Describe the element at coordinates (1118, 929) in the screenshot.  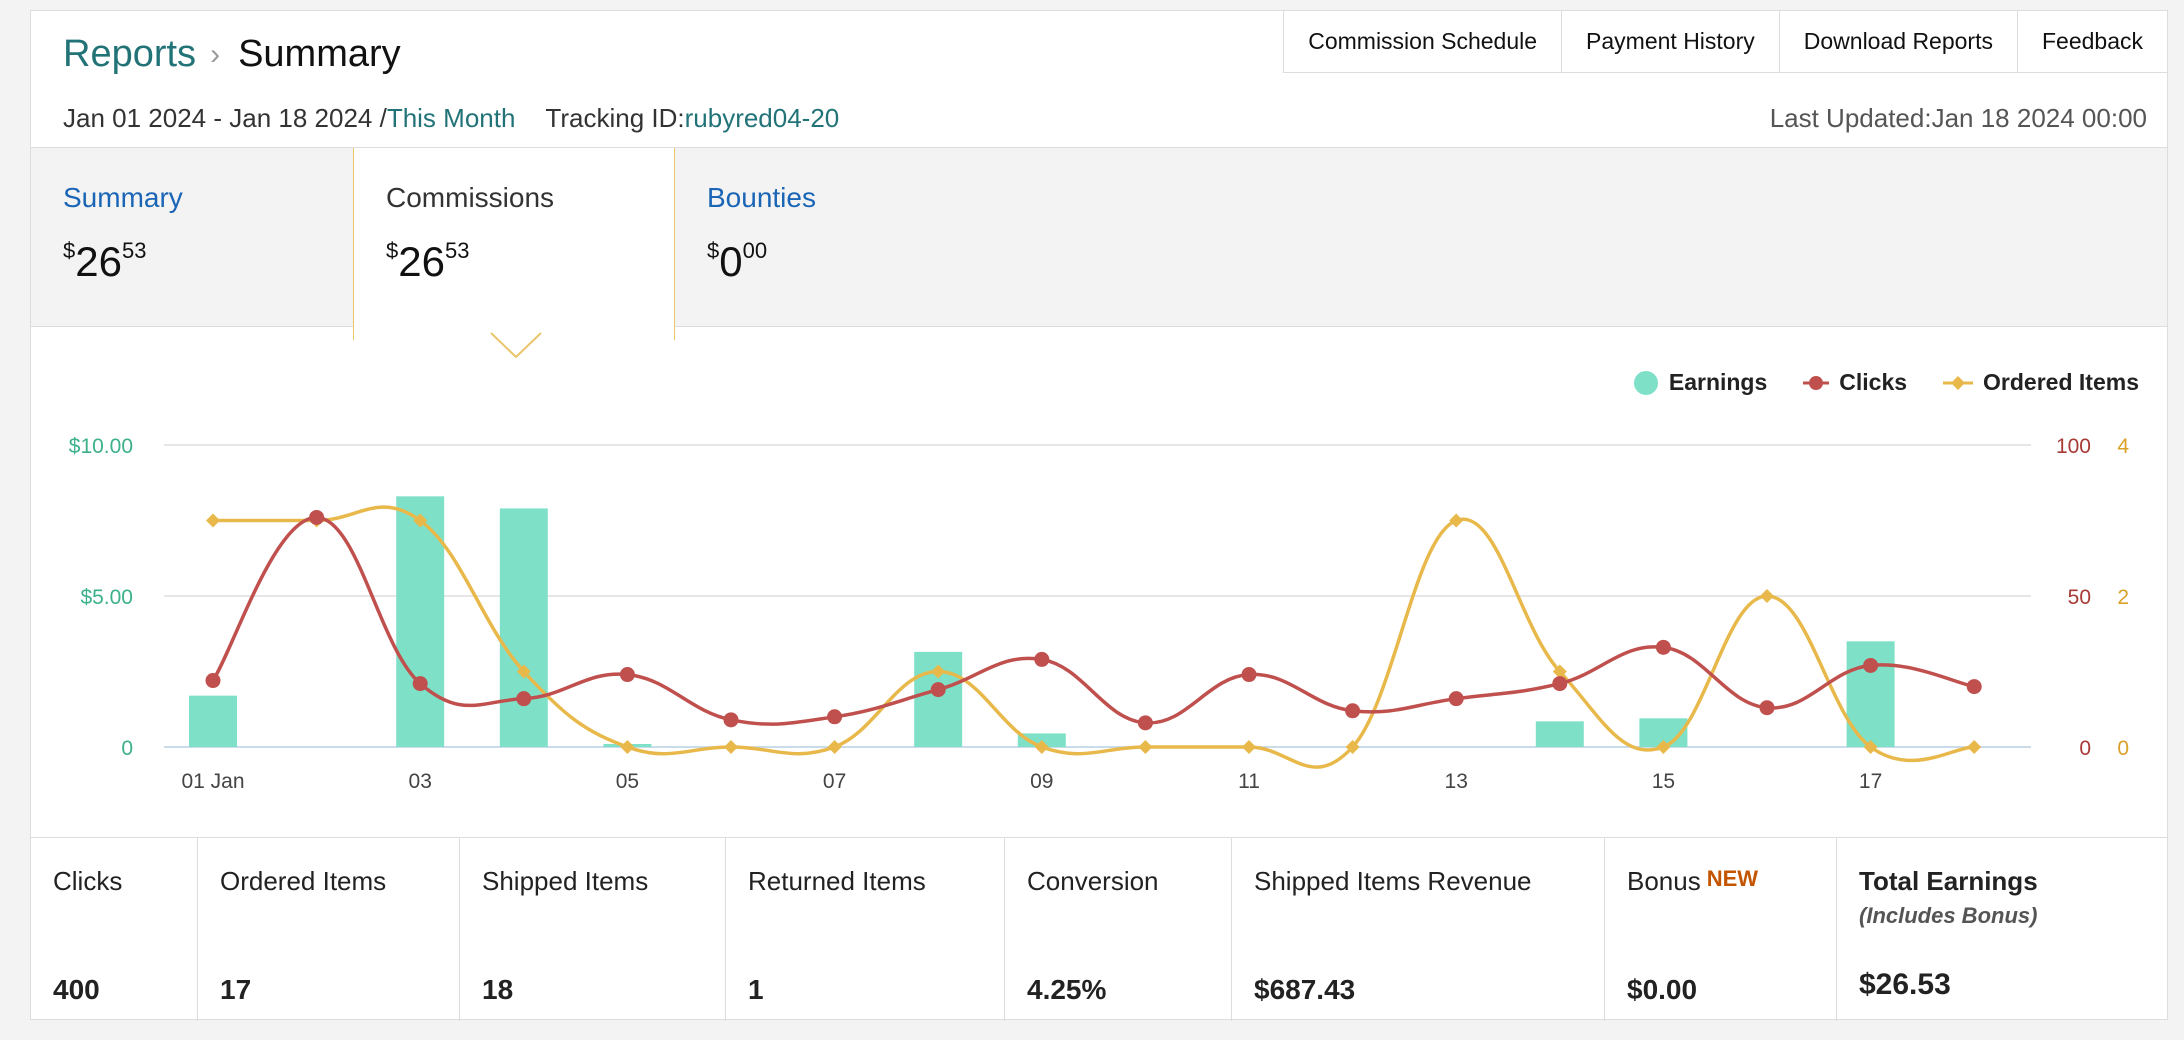
I see `stat-conversion: Conversion 4.25%` at that location.